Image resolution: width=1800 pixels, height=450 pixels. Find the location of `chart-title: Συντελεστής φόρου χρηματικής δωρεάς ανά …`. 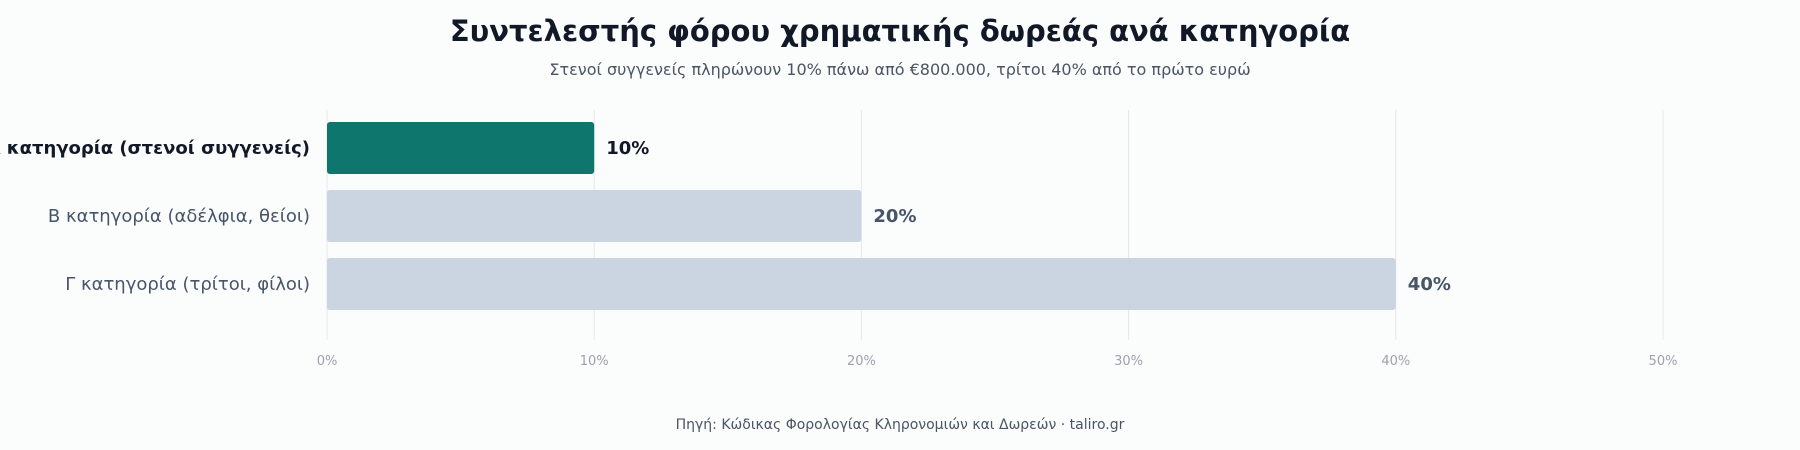

chart-title: Συντελεστής φόρου χρηματικής δωρεάς ανά … is located at coordinates (900, 31).